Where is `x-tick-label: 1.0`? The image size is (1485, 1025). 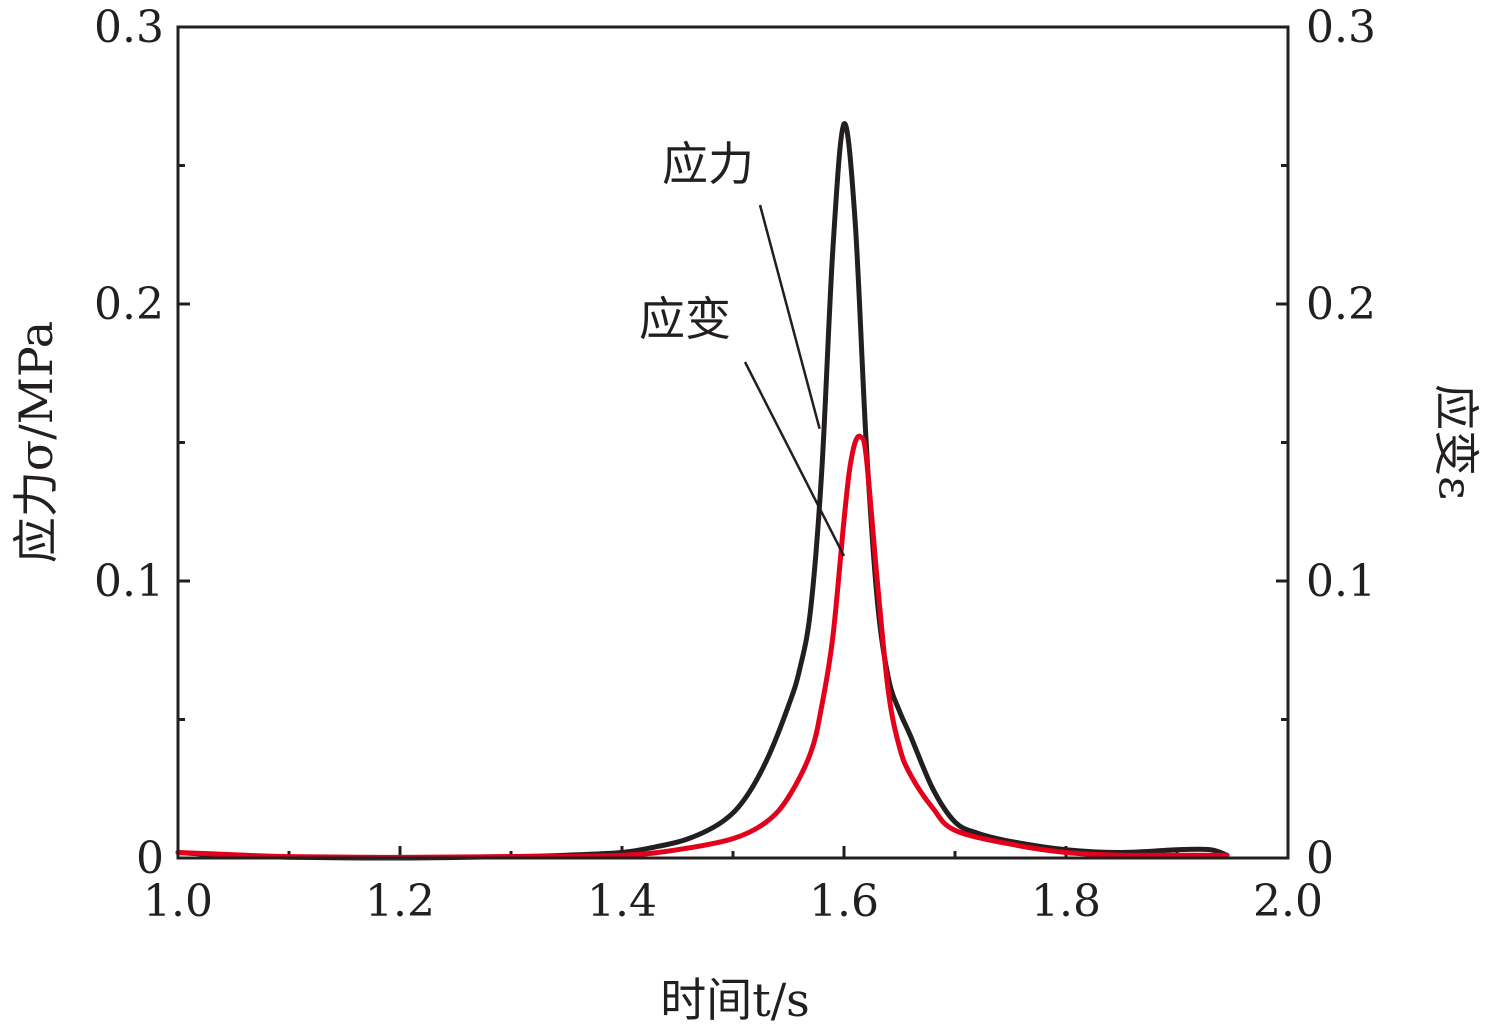
x-tick-label: 1.0 is located at coordinates (178, 901).